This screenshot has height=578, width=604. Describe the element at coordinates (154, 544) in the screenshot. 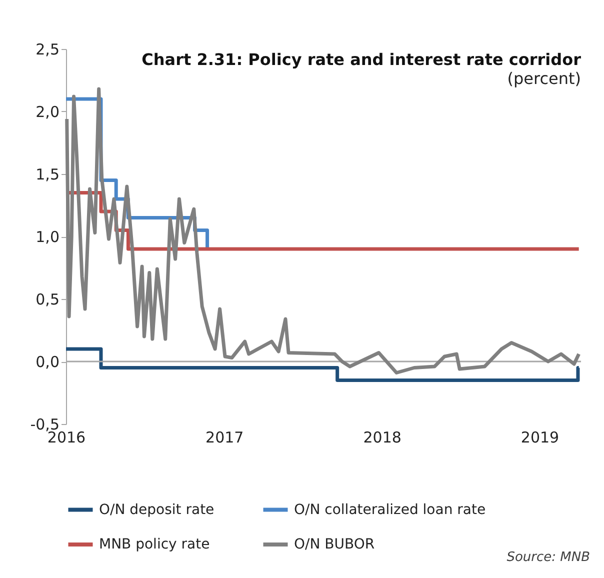

I see `legend-label: MNB policy rate` at that location.